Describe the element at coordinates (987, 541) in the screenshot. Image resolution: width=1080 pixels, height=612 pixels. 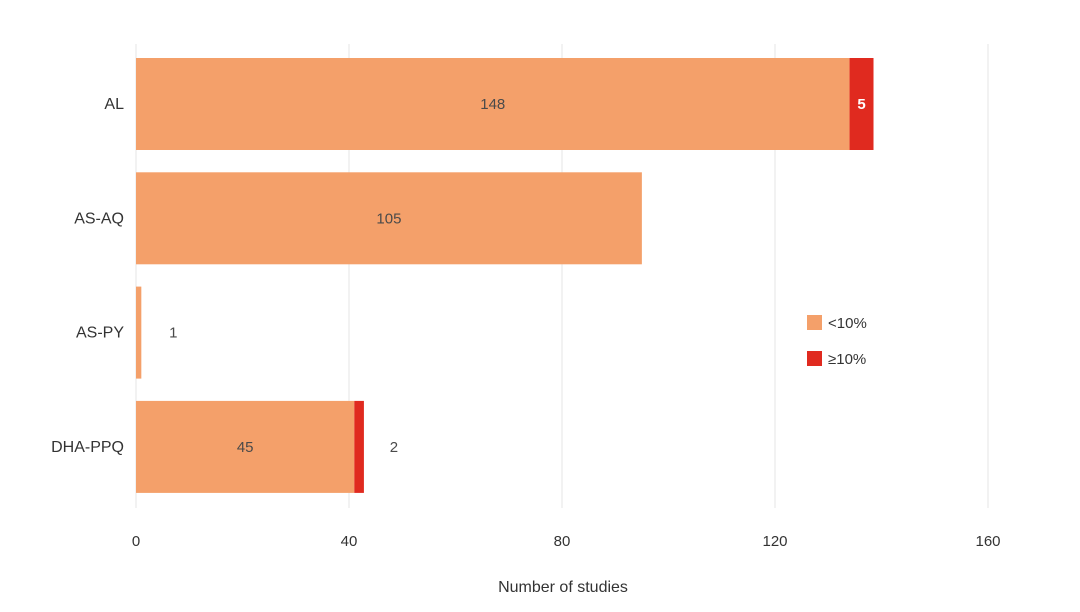
I see `x-tick-160: 160` at that location.